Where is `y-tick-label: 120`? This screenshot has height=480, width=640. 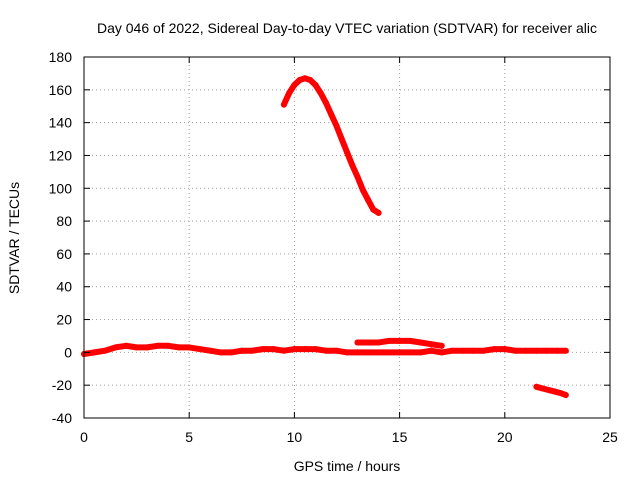
y-tick-label: 120 is located at coordinates (61, 155).